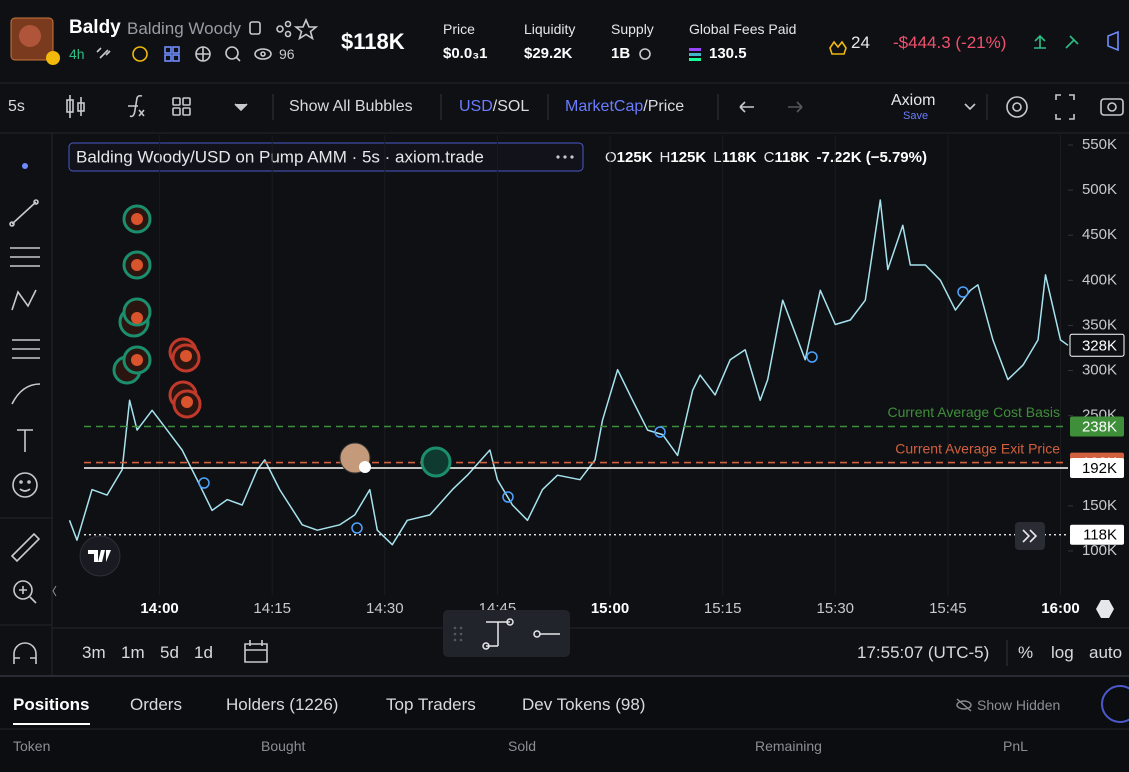 This screenshot has width=1129, height=772. I want to click on level-name: Current Average Exit Price, so click(977, 448).